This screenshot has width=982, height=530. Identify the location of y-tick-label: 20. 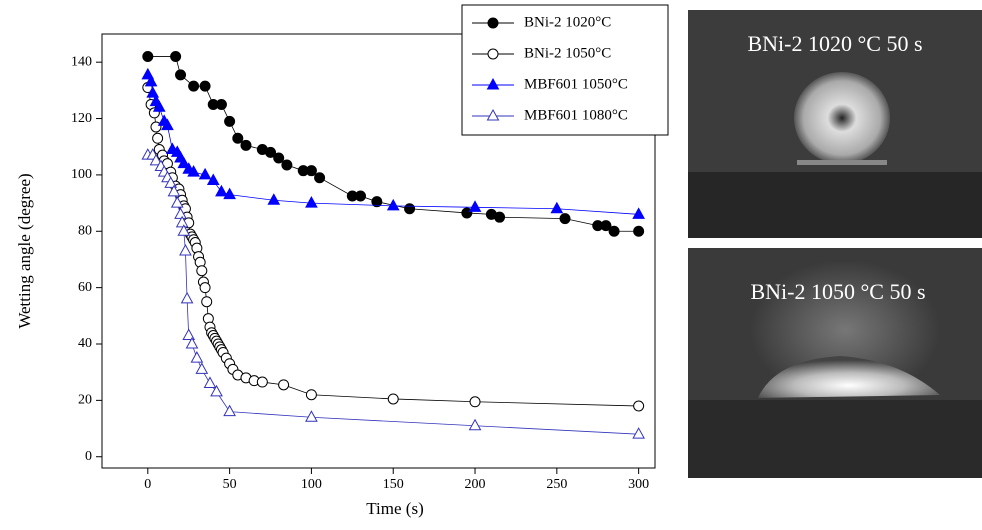
(85, 400).